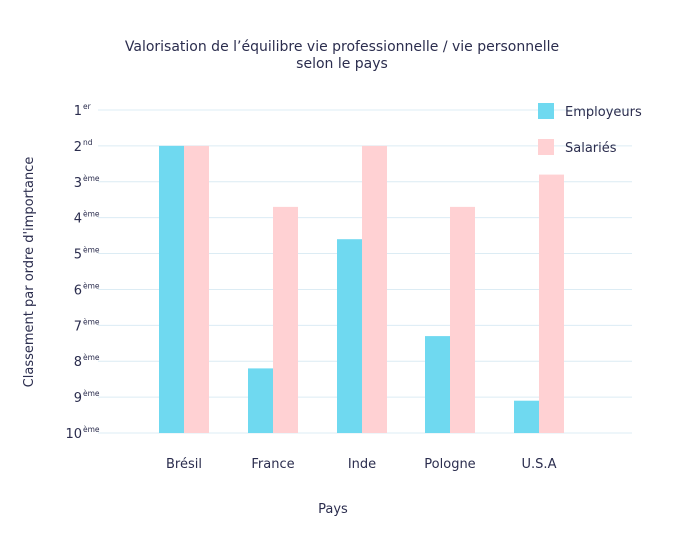  What do you see at coordinates (78, 290) in the screenshot?
I see `y-tick-number: 6` at bounding box center [78, 290].